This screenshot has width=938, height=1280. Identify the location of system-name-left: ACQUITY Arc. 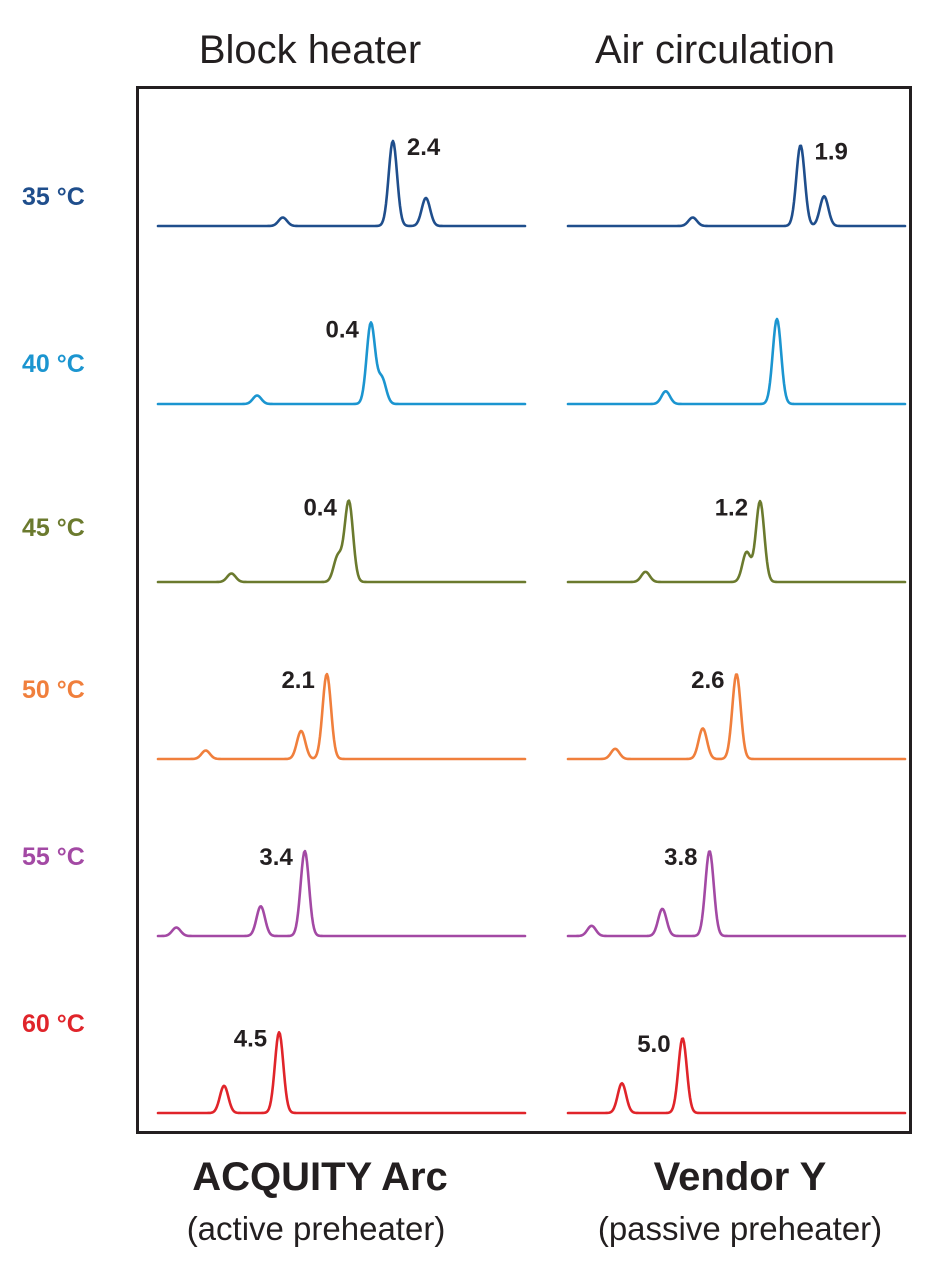
(320, 1177).